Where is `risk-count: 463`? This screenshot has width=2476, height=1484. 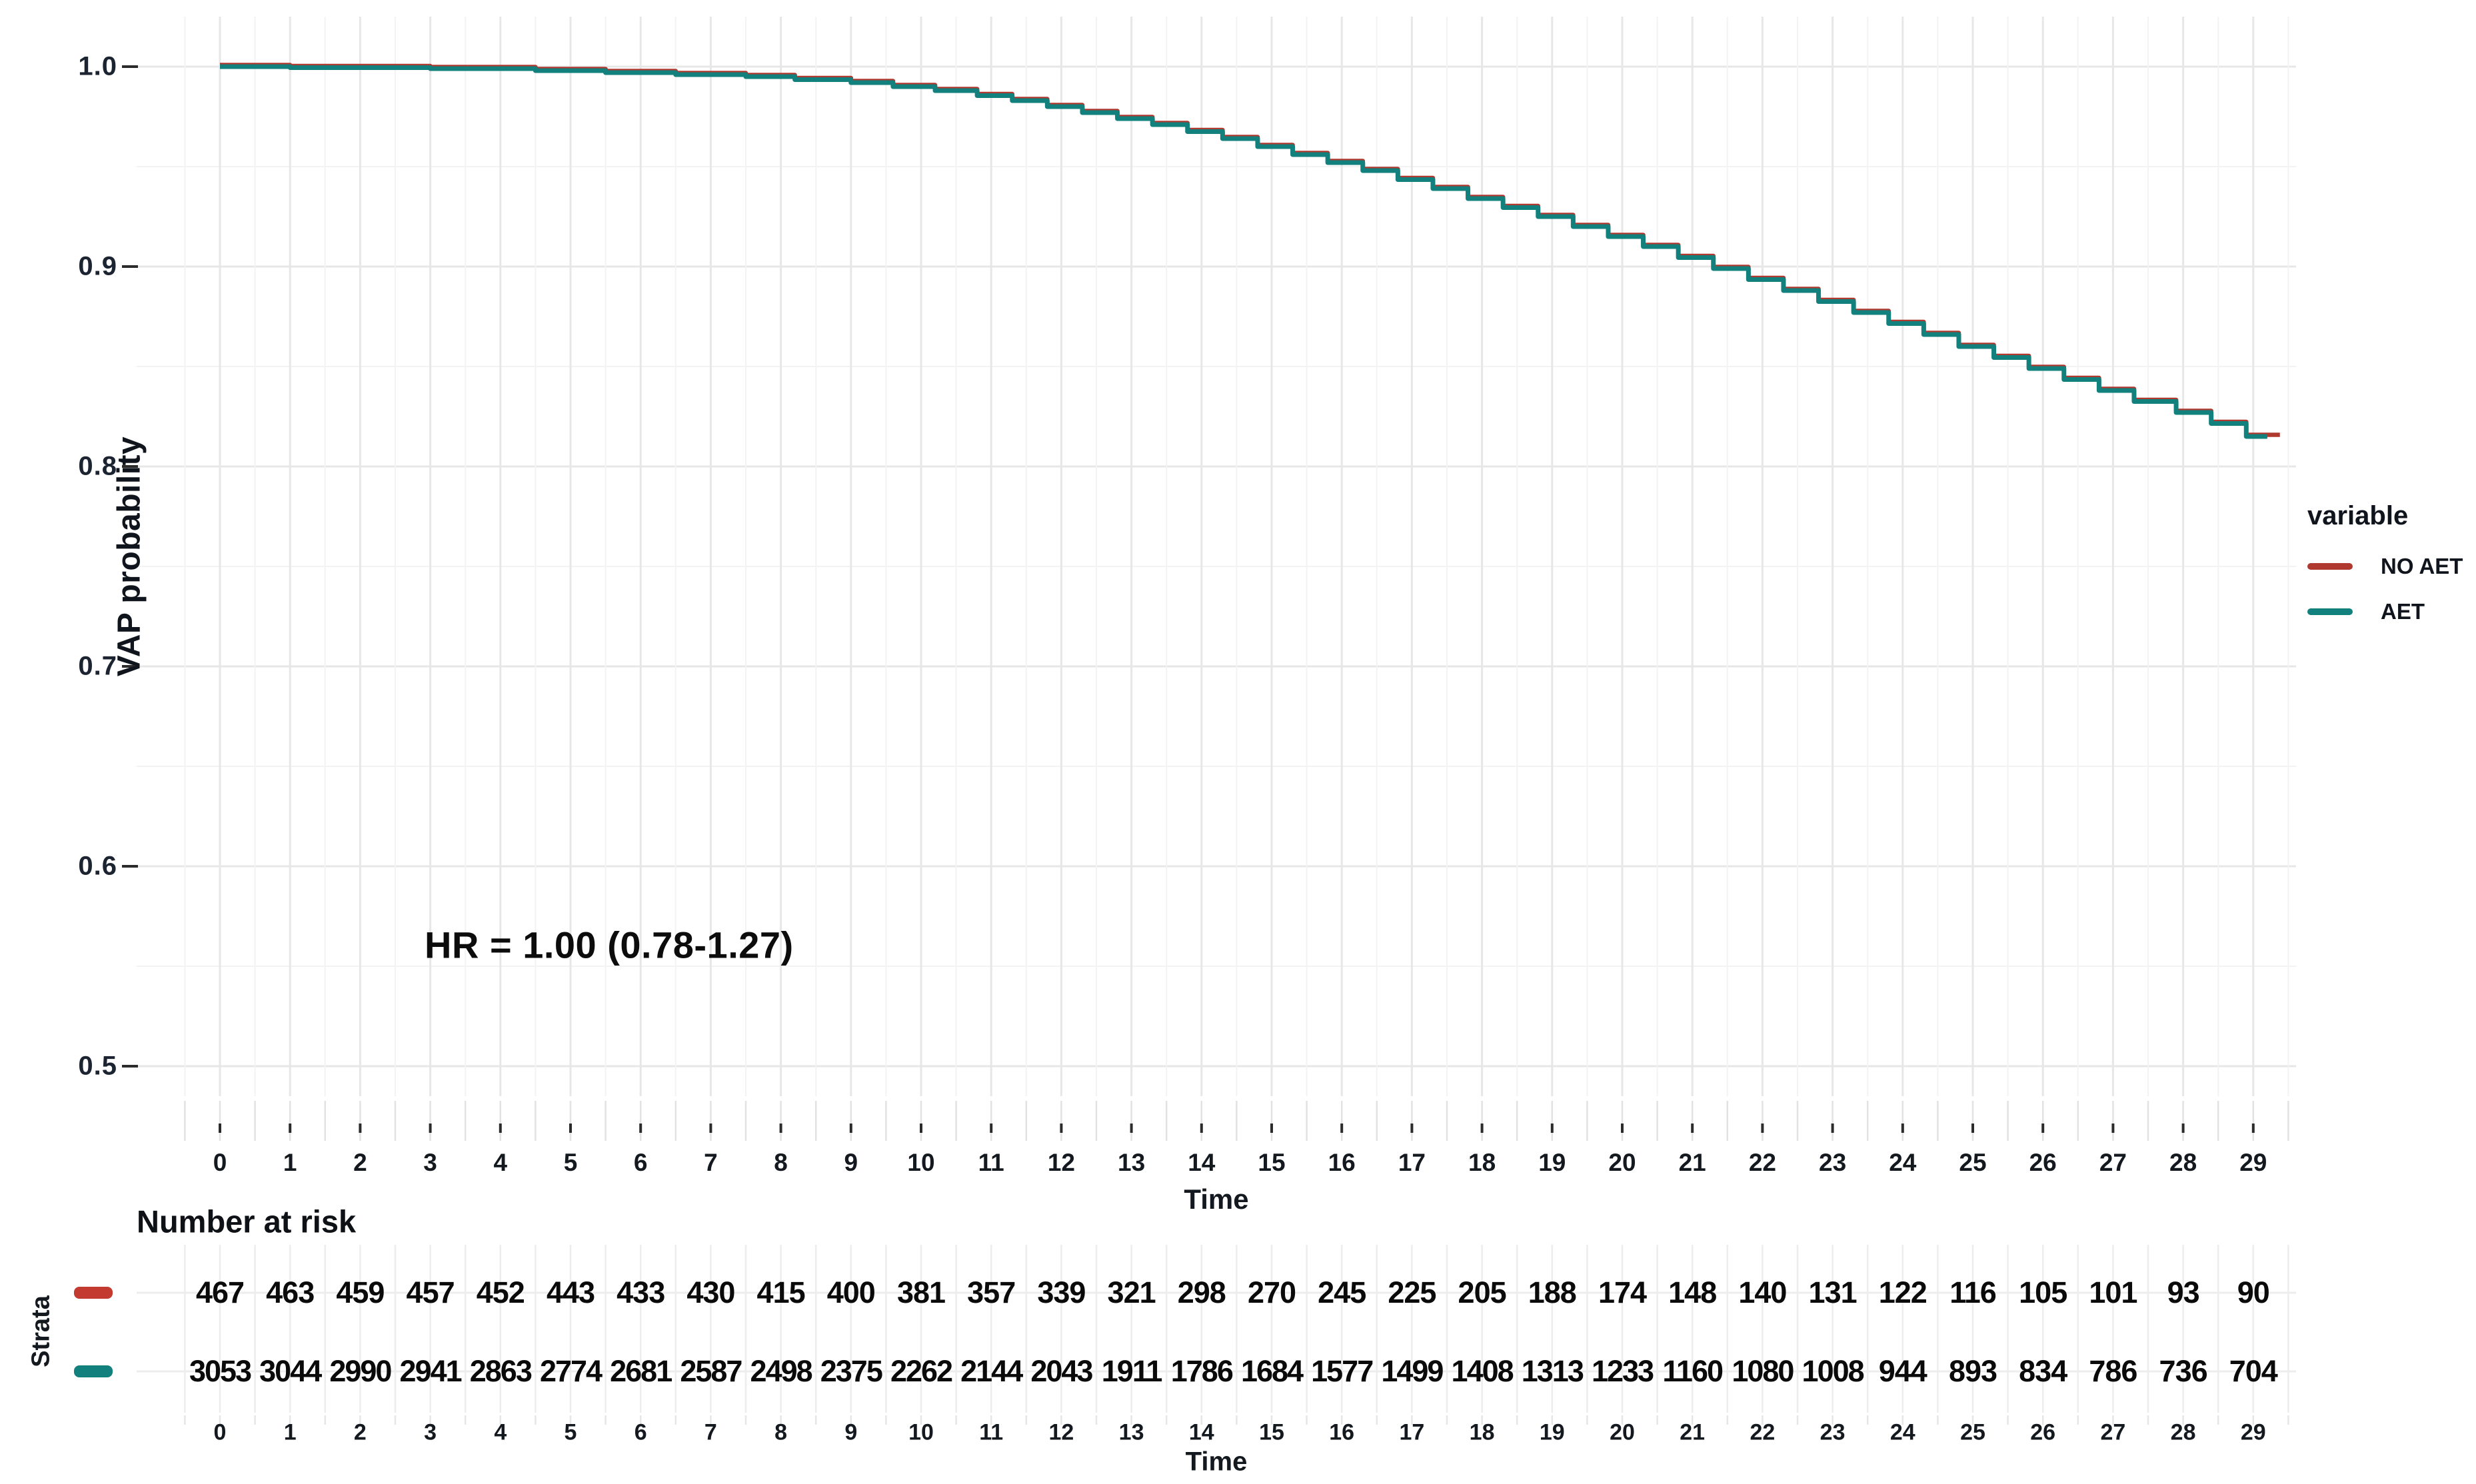 risk-count: 463 is located at coordinates (290, 1292).